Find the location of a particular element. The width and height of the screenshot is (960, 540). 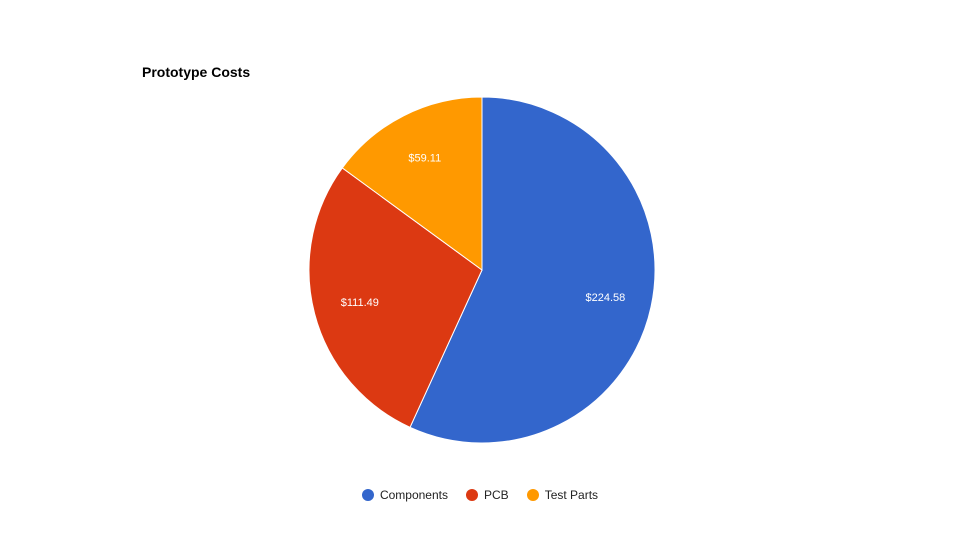

legend-label-components: Components is located at coordinates (414, 495).